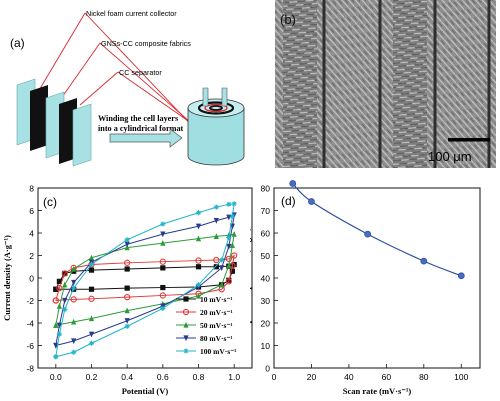 This screenshot has height=401, width=500. Describe the element at coordinates (450, 156) in the screenshot. I see `scale-bar-label: 100 μm` at that location.